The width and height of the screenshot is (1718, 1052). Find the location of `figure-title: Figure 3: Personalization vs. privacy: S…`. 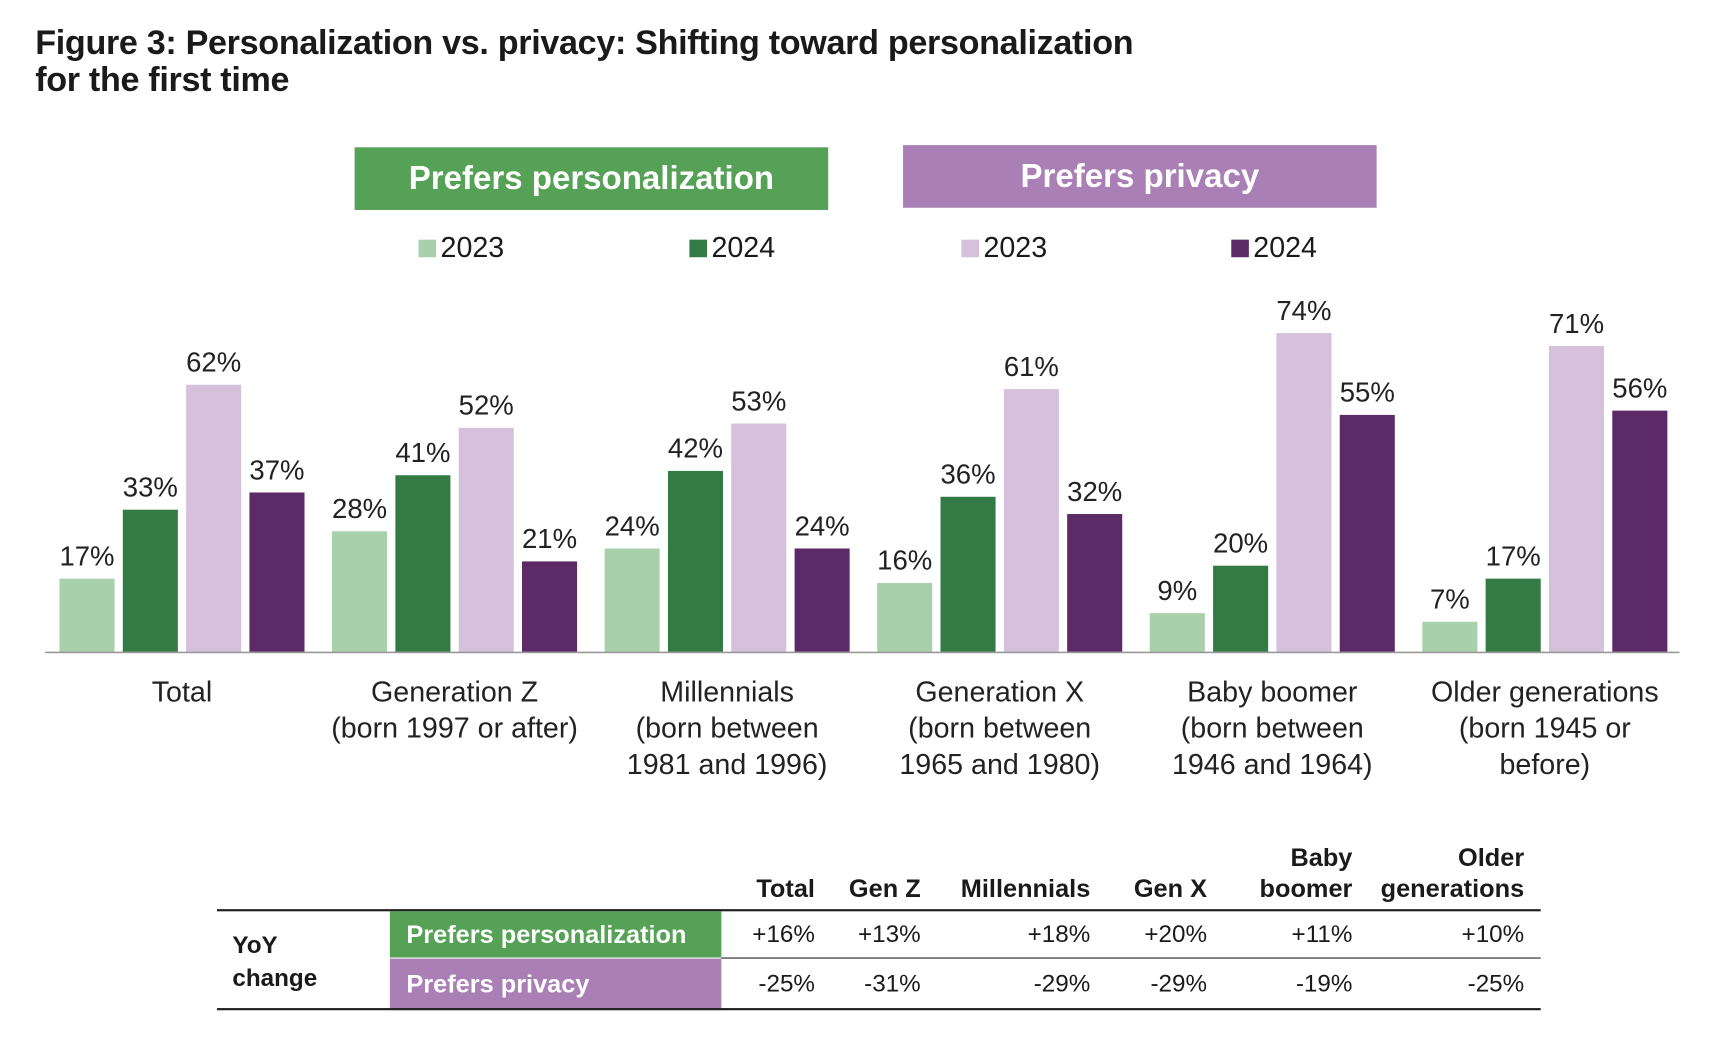

figure-title: Figure 3: Personalization vs. privacy: S… is located at coordinates (584, 61).